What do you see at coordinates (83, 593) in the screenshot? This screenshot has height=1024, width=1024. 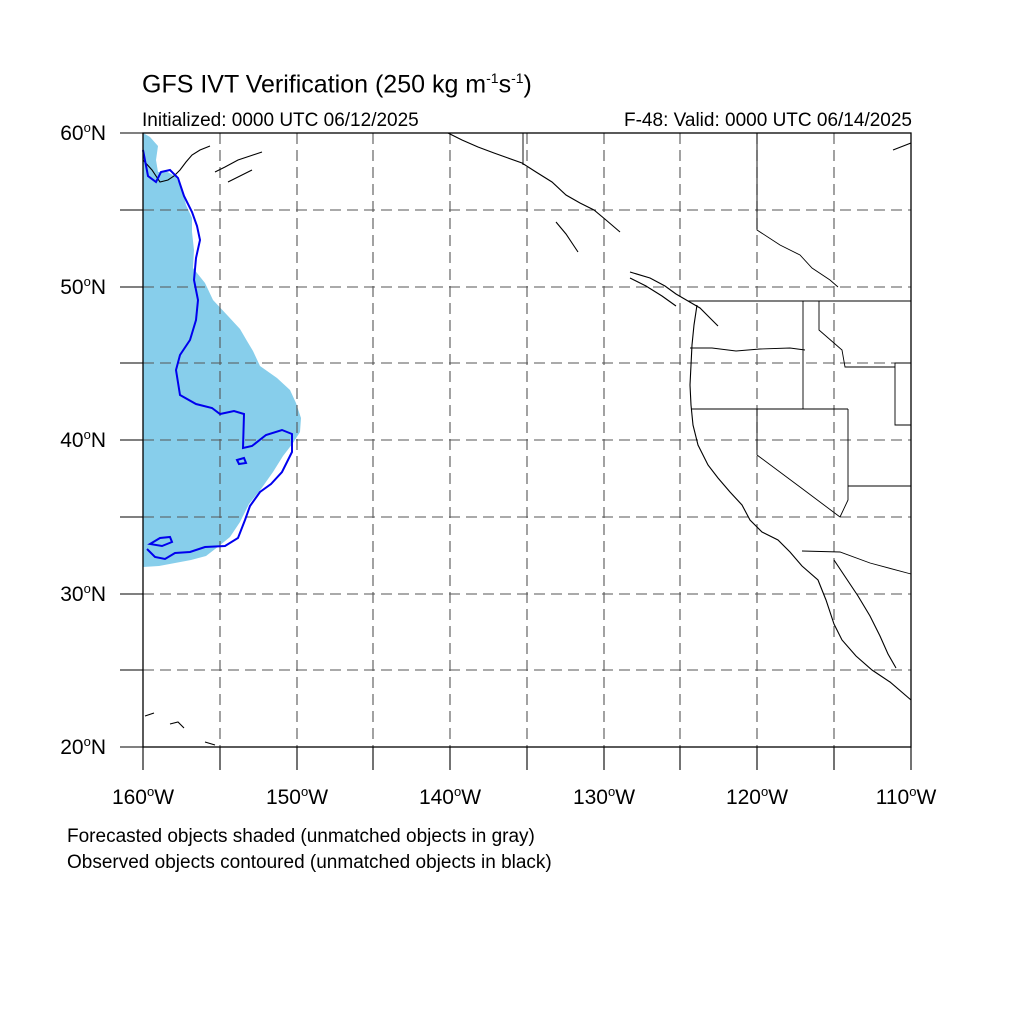 I see `lat-label-30n: 30oN` at bounding box center [83, 593].